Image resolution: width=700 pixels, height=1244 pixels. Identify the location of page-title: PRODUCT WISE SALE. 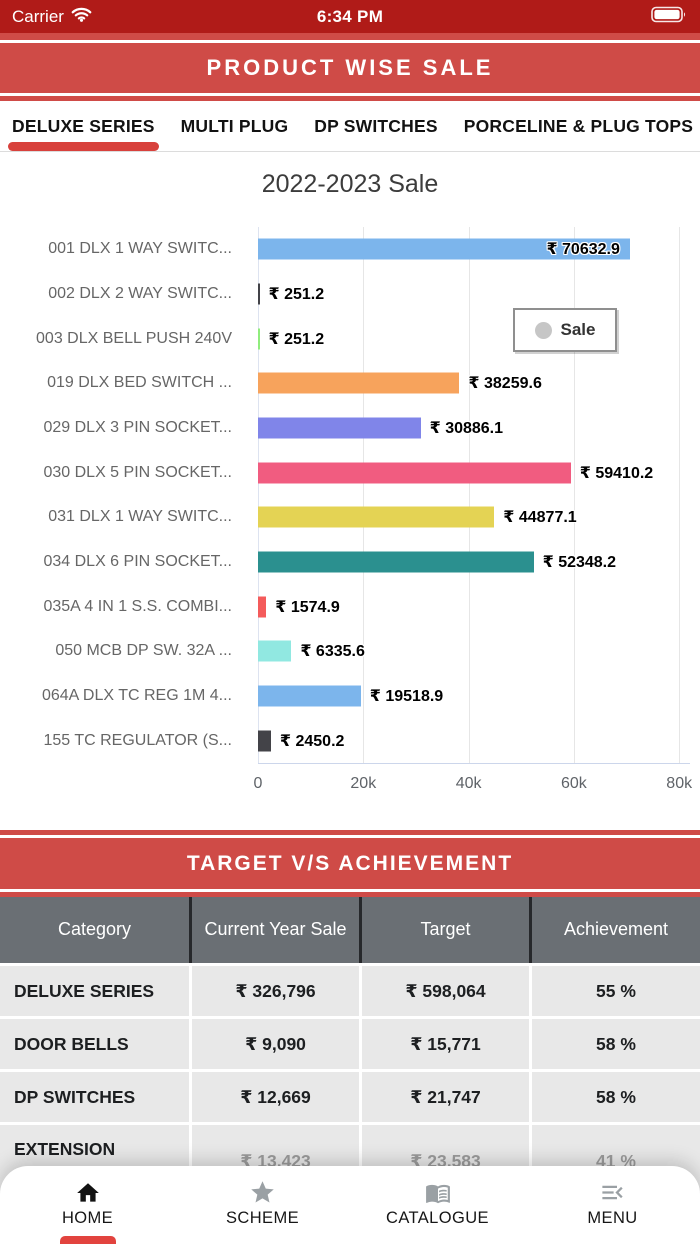
(350, 67).